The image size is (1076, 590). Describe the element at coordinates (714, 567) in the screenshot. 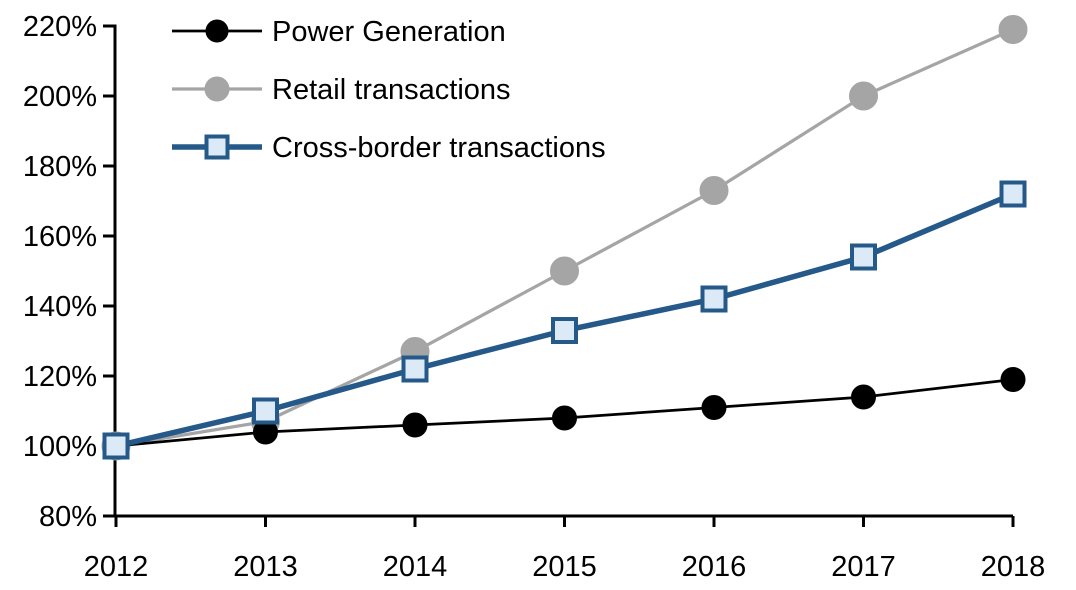

I see `x-tick-label: 2016` at that location.